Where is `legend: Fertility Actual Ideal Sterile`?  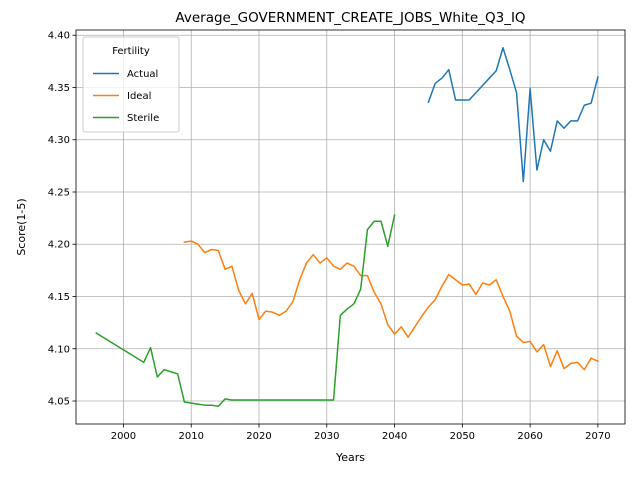
legend: Fertility Actual Ideal Sterile is located at coordinates (131, 84).